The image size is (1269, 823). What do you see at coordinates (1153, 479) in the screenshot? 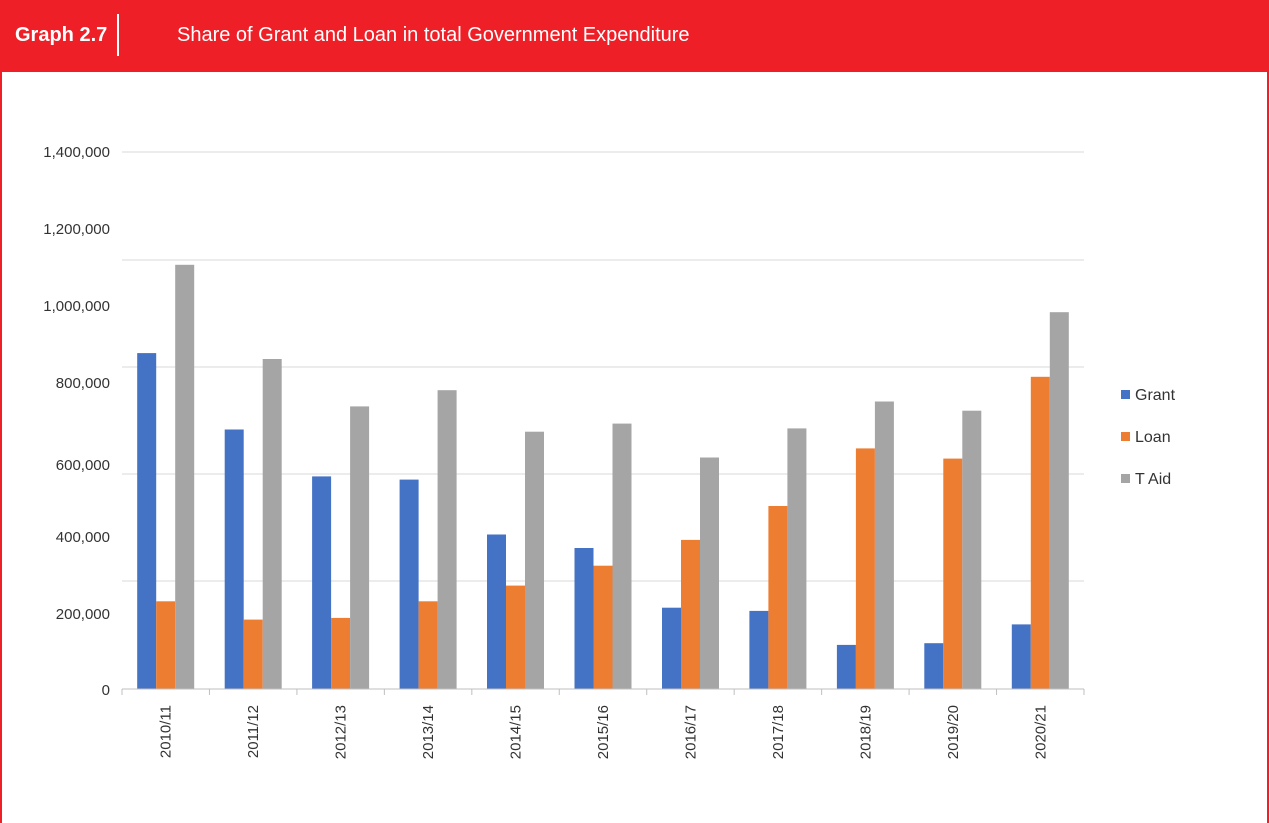
I see `legend-label: T Aid` at bounding box center [1153, 479].